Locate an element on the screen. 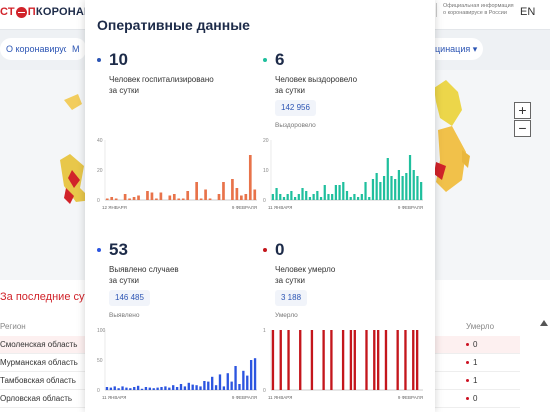  zoom-in-button: + is located at coordinates (522, 110).